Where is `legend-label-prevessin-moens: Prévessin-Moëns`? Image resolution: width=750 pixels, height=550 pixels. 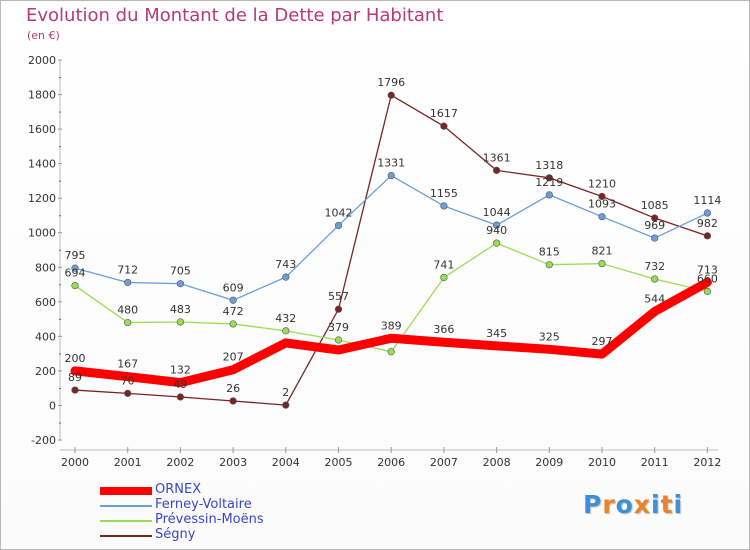
legend-label-prevessin-moens: Prévessin-Moëns is located at coordinates (209, 519).